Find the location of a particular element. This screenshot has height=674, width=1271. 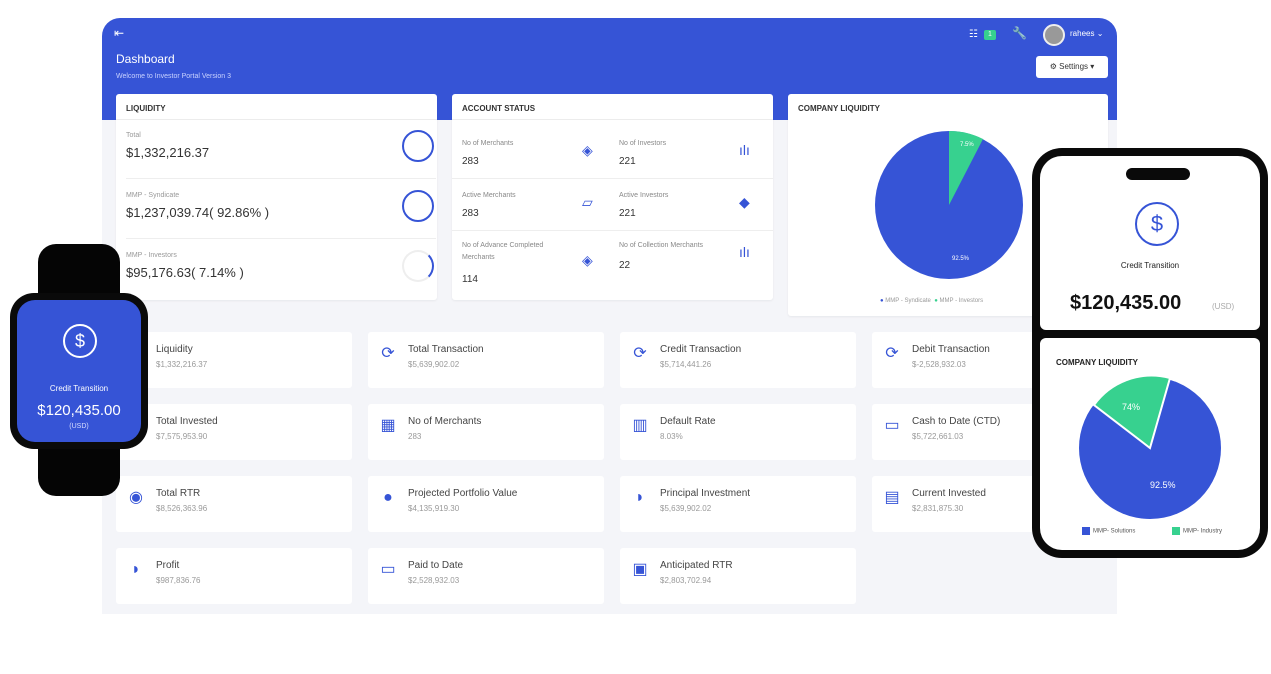

ruler-icon: ▱ is located at coordinates (587, 202).